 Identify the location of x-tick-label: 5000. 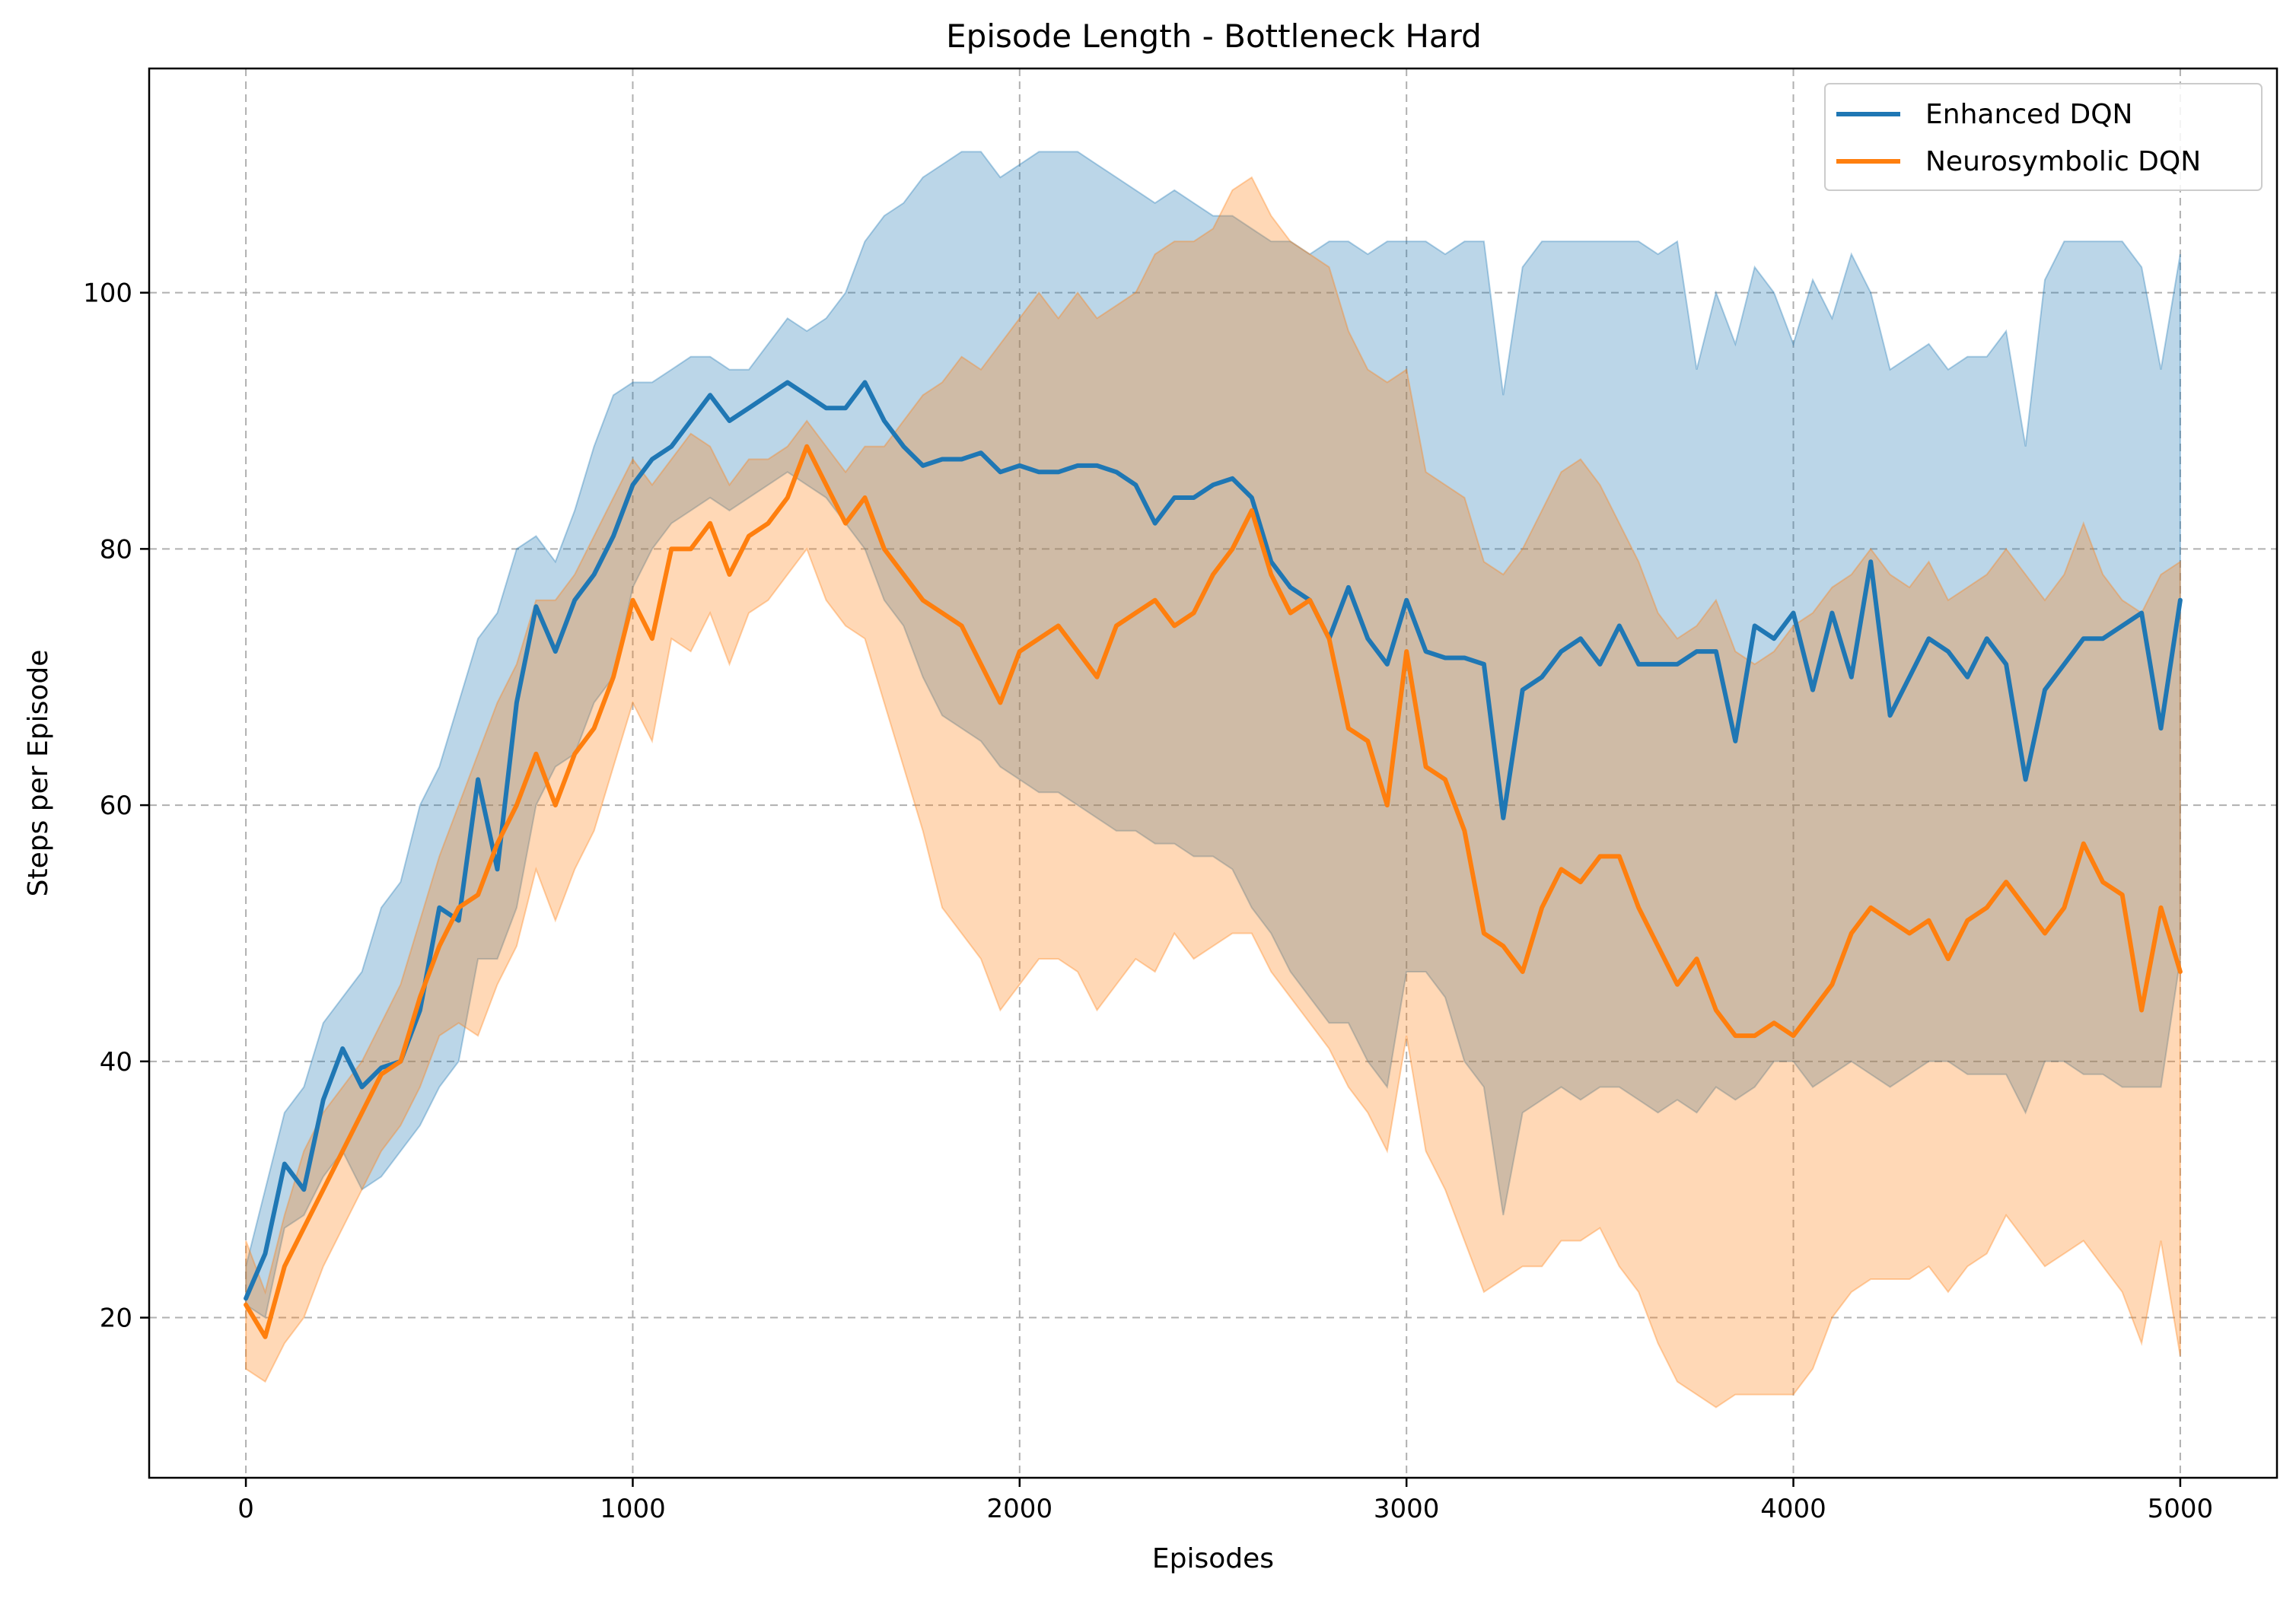
(2181, 1509).